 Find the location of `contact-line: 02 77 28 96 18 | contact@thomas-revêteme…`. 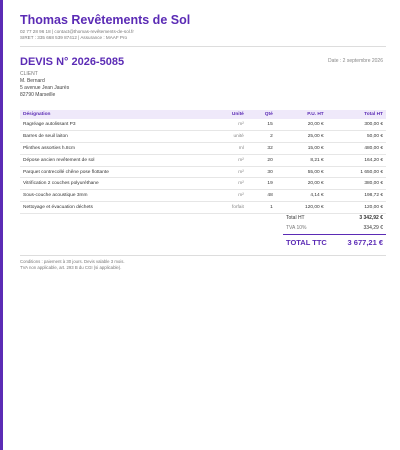

contact-line: 02 77 28 96 18 | contact@thomas-revêteme… is located at coordinates (77, 31).